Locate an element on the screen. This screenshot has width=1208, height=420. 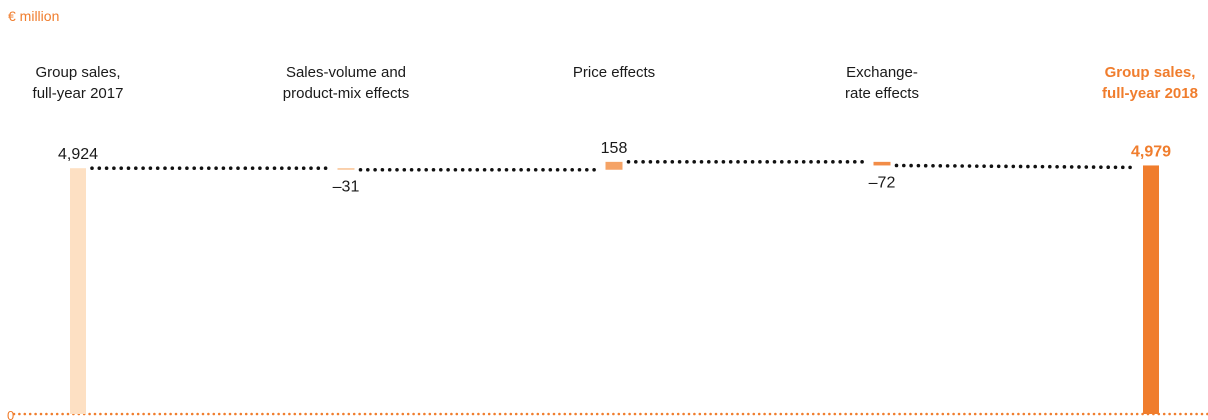
baseline-zero-label: 0 is located at coordinates (10, 414).